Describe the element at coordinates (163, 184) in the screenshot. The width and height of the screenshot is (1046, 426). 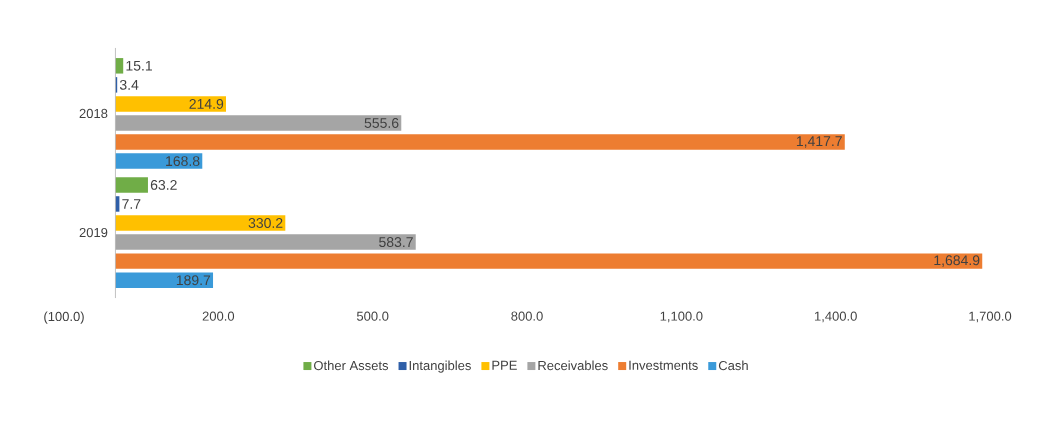
I see `data-label: 63.2` at that location.